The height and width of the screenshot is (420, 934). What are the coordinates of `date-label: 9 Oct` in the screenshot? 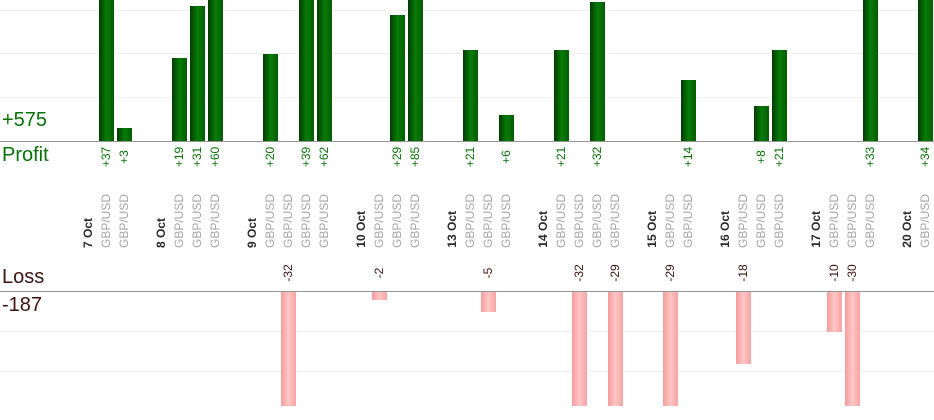 It's located at (252, 232).